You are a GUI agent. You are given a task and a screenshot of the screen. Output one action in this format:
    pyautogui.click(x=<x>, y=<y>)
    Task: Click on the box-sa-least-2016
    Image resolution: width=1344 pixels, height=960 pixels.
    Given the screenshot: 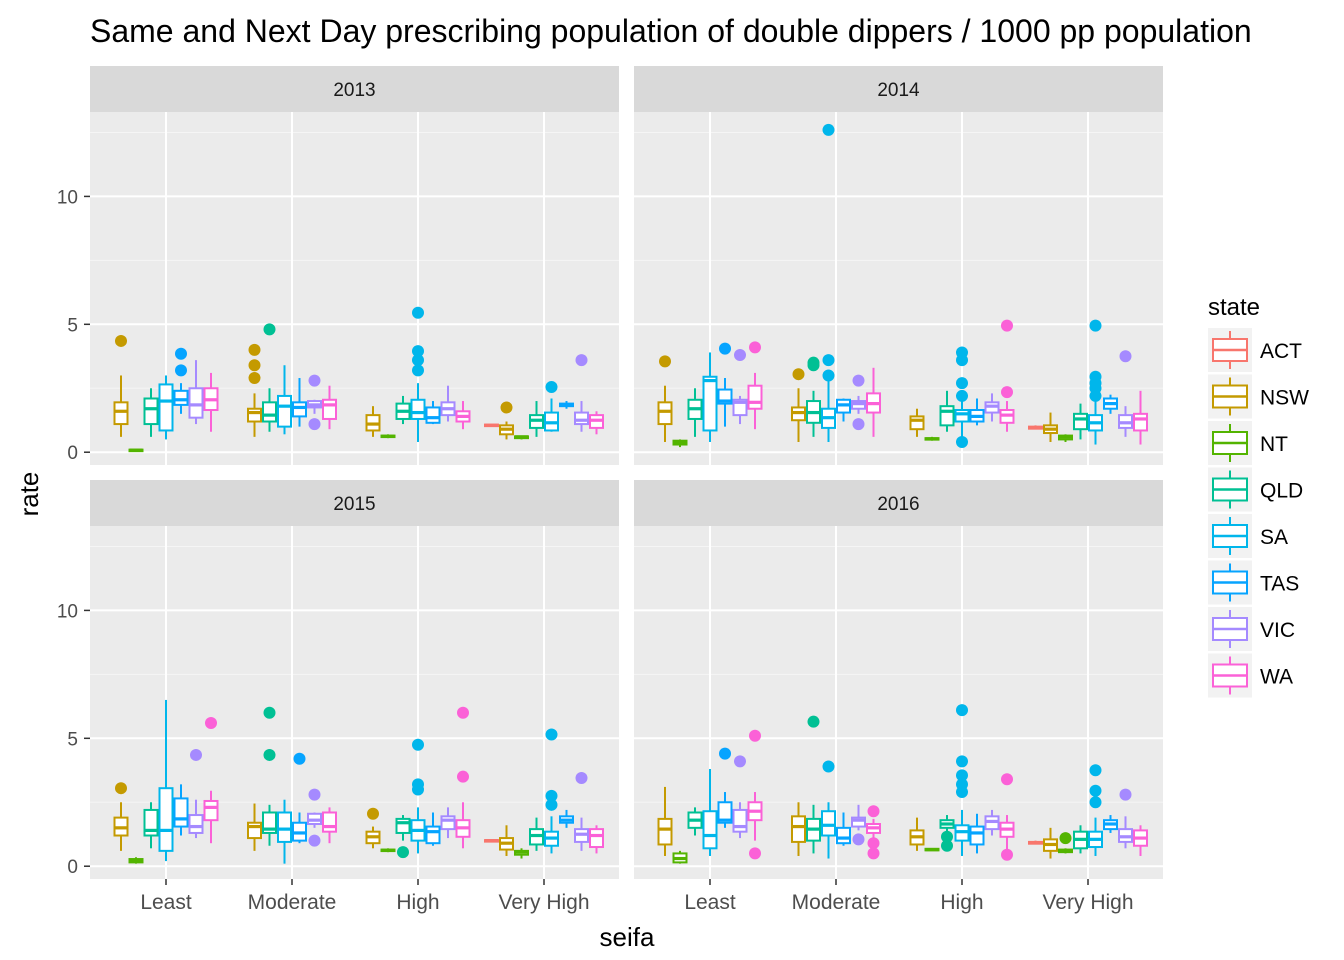 What is the action you would take?
    pyautogui.click(x=710, y=812)
    